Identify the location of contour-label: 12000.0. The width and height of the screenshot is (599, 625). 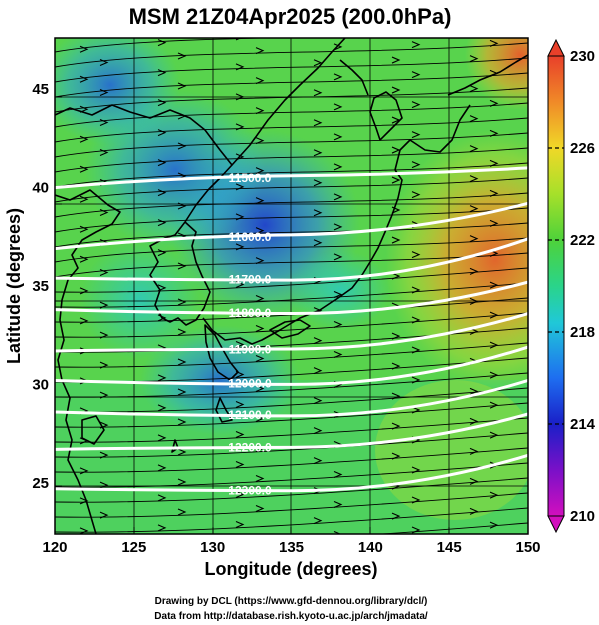
(250, 384).